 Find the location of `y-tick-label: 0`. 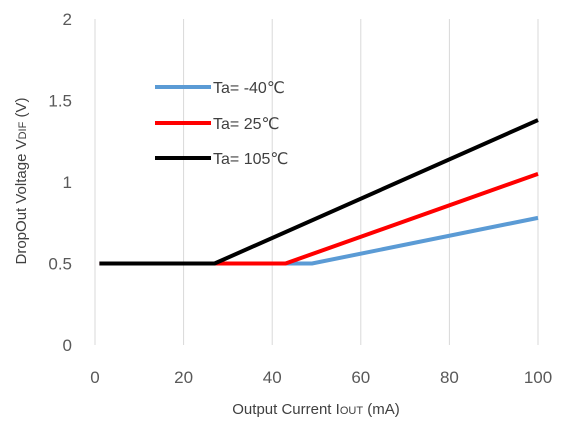

y-tick-label: 0 is located at coordinates (67, 345).